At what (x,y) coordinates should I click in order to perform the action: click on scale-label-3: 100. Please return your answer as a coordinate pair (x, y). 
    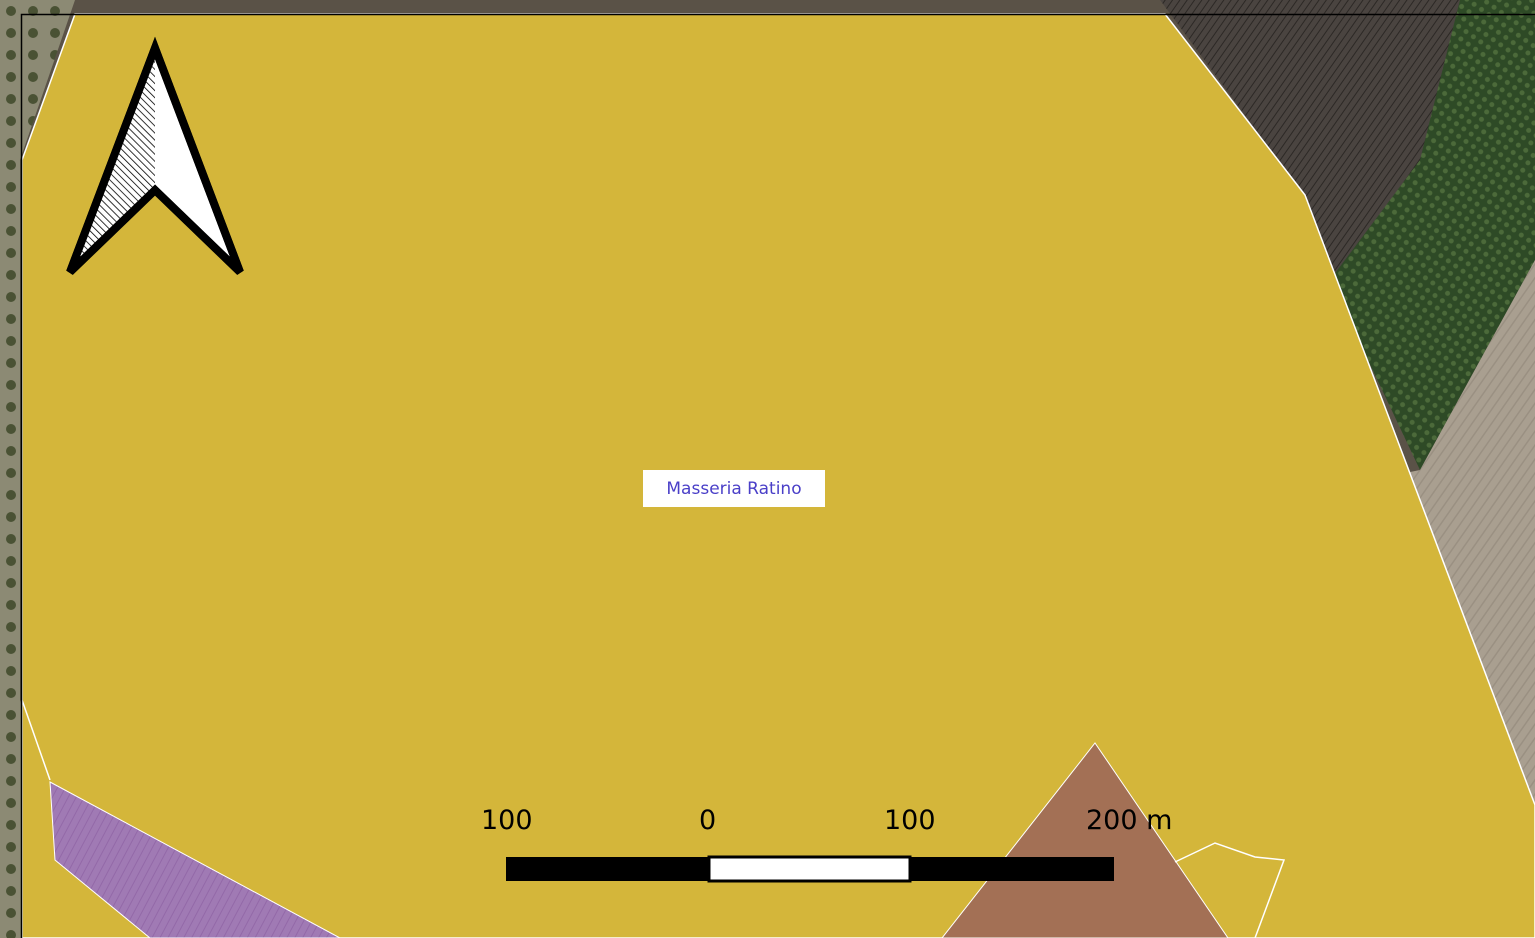
    Looking at the image, I should click on (910, 820).